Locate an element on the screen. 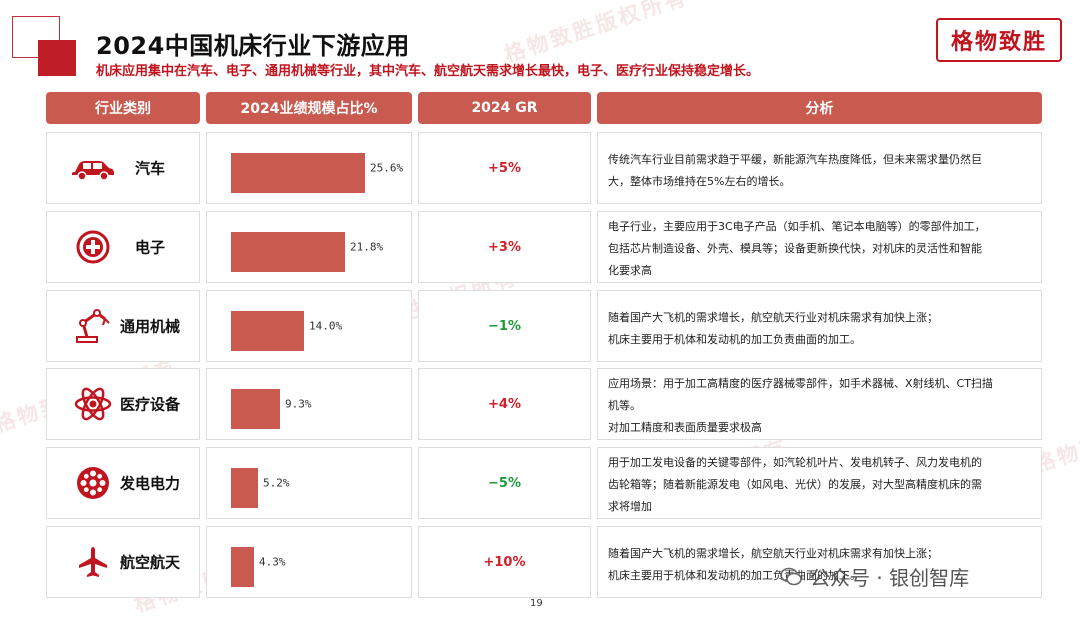 The height and width of the screenshot is (619, 1080). corner-outline-square is located at coordinates (36, 37).